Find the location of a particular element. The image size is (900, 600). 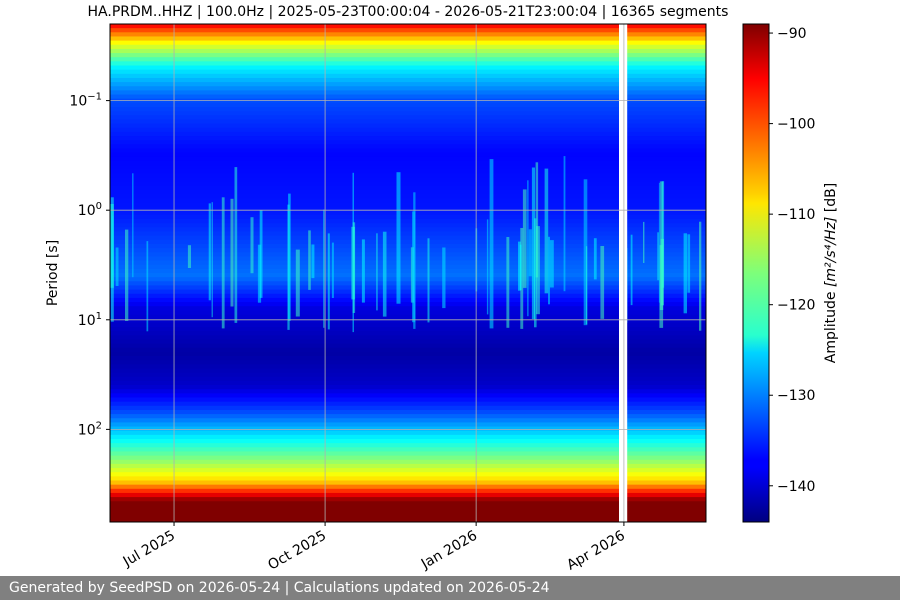

colorbar is located at coordinates (756, 273).